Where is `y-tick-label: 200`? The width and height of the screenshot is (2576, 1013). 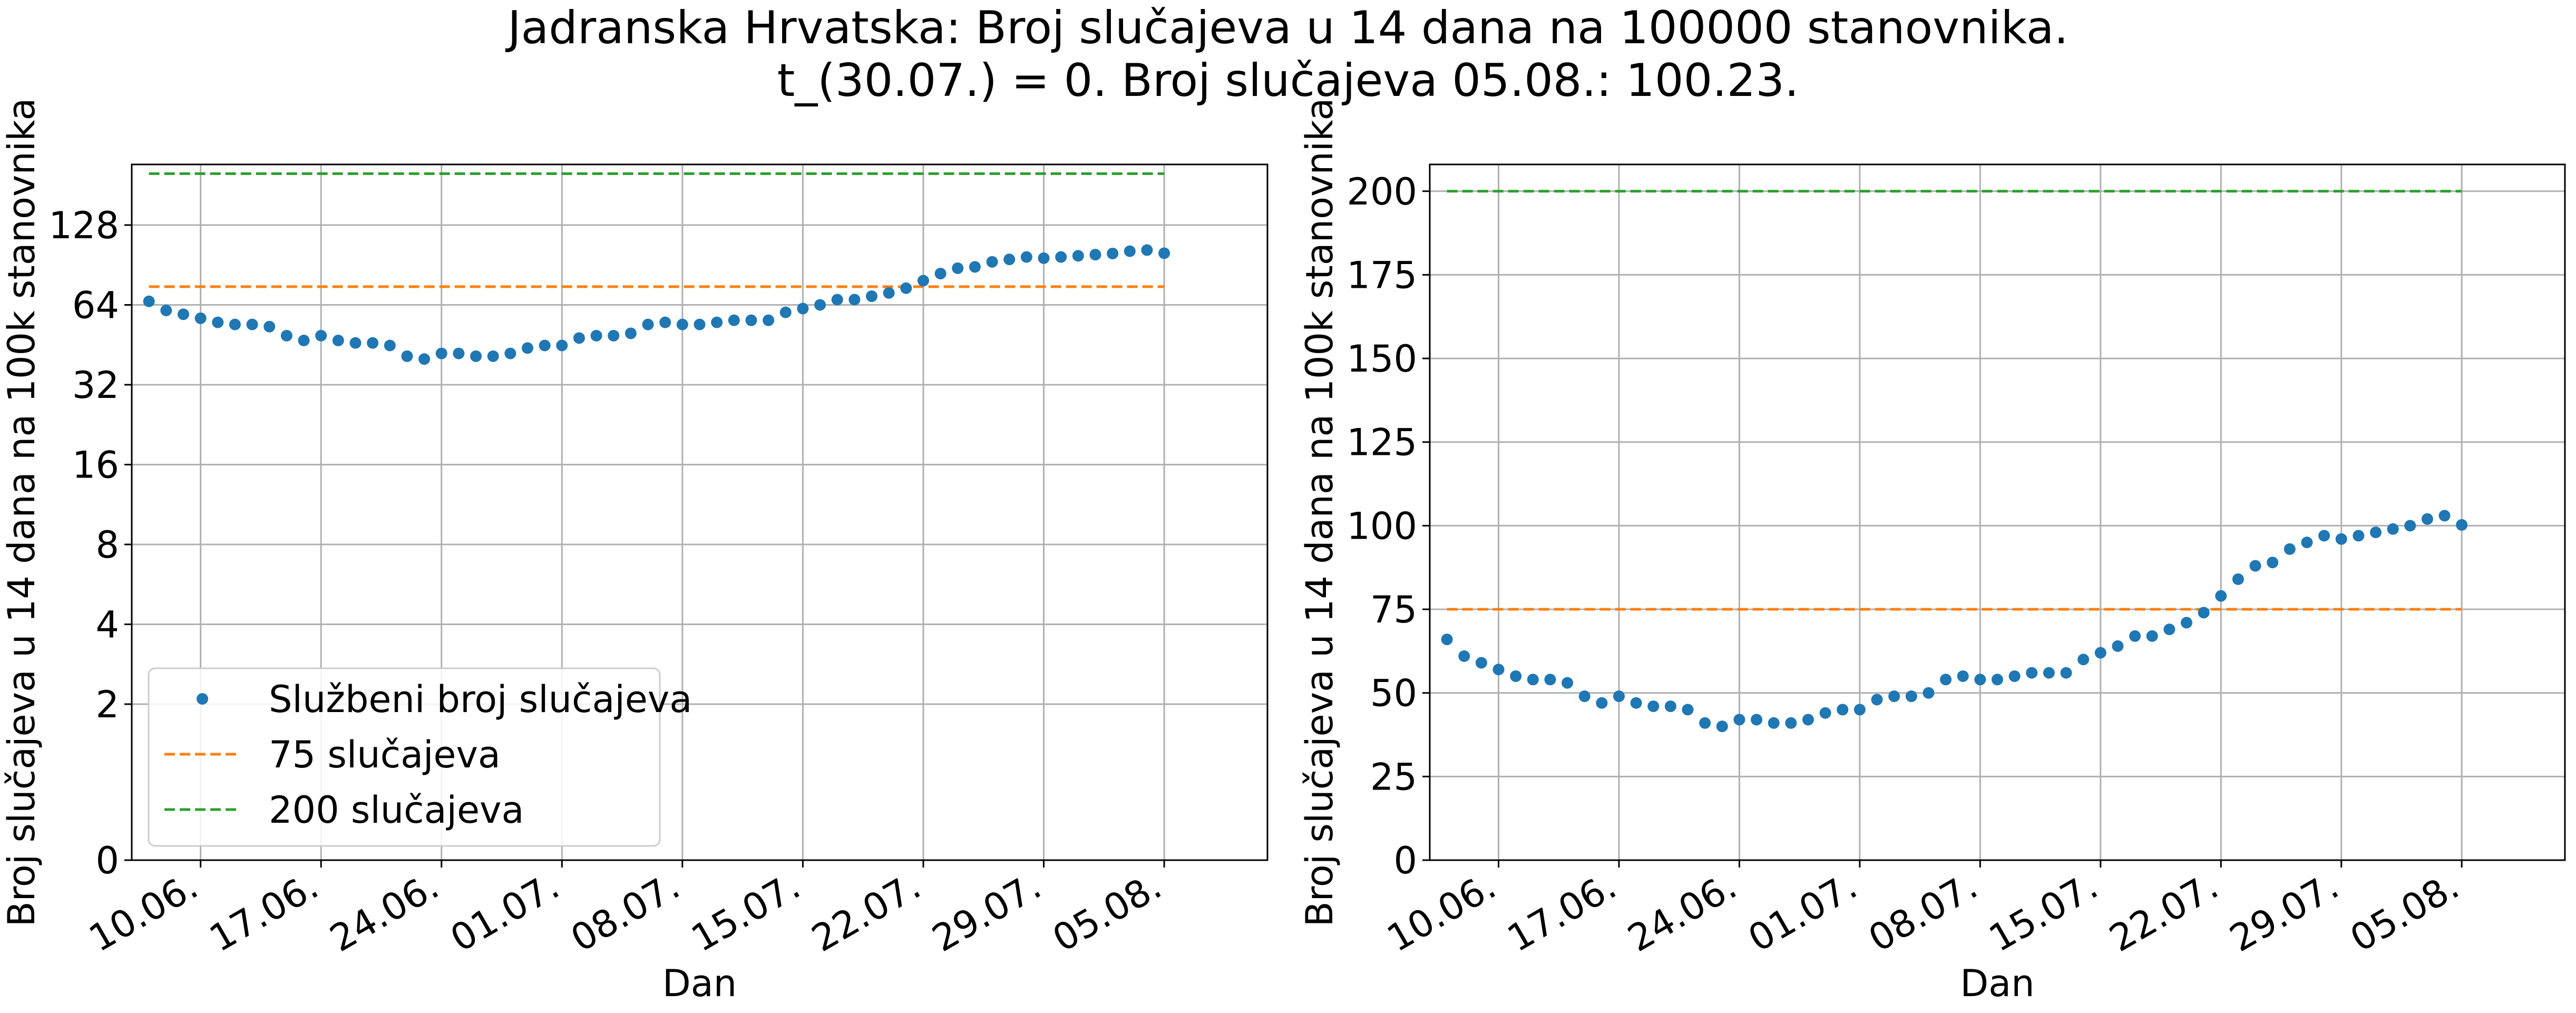 y-tick-label: 200 is located at coordinates (1381, 191).